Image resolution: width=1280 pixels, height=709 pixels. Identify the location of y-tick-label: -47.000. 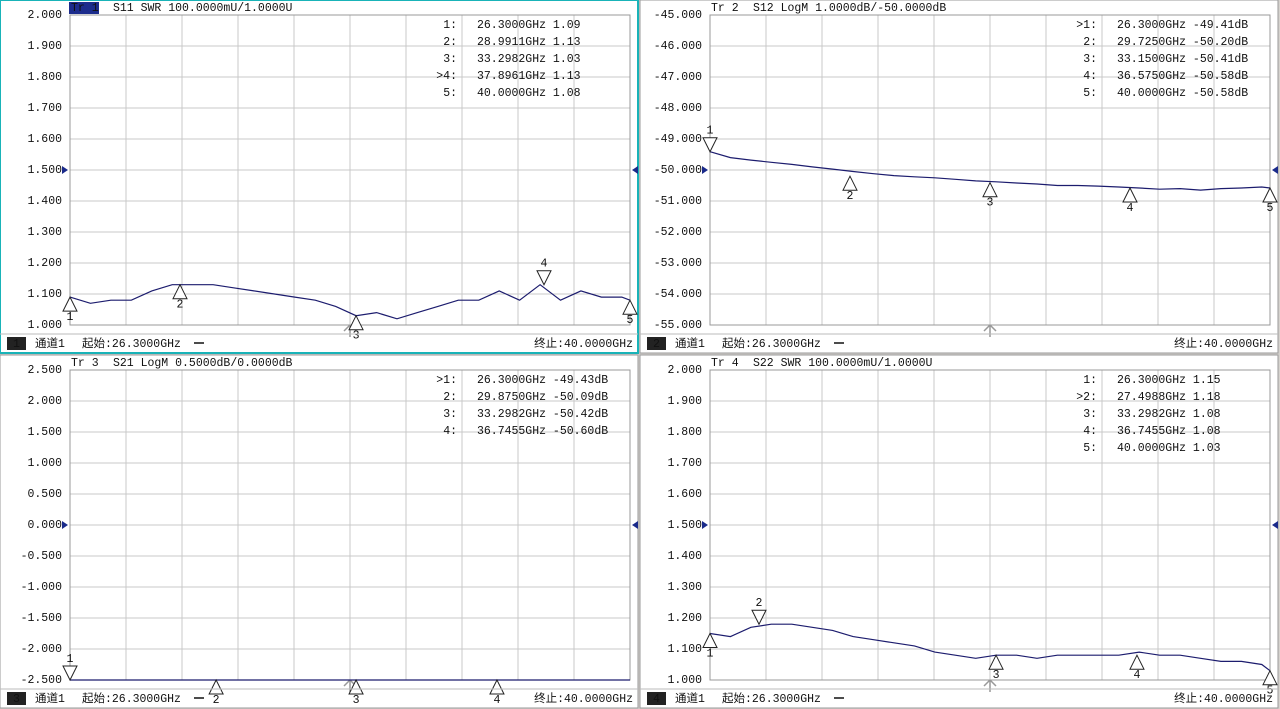
(678, 77).